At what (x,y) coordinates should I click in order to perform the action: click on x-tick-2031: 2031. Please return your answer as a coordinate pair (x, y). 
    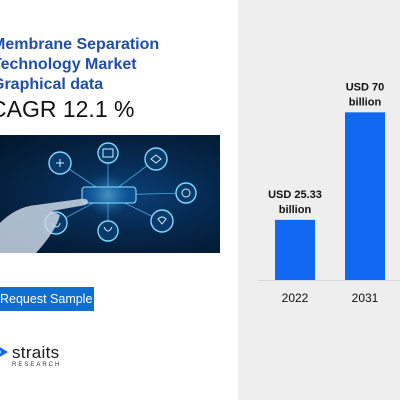
    Looking at the image, I should click on (365, 298).